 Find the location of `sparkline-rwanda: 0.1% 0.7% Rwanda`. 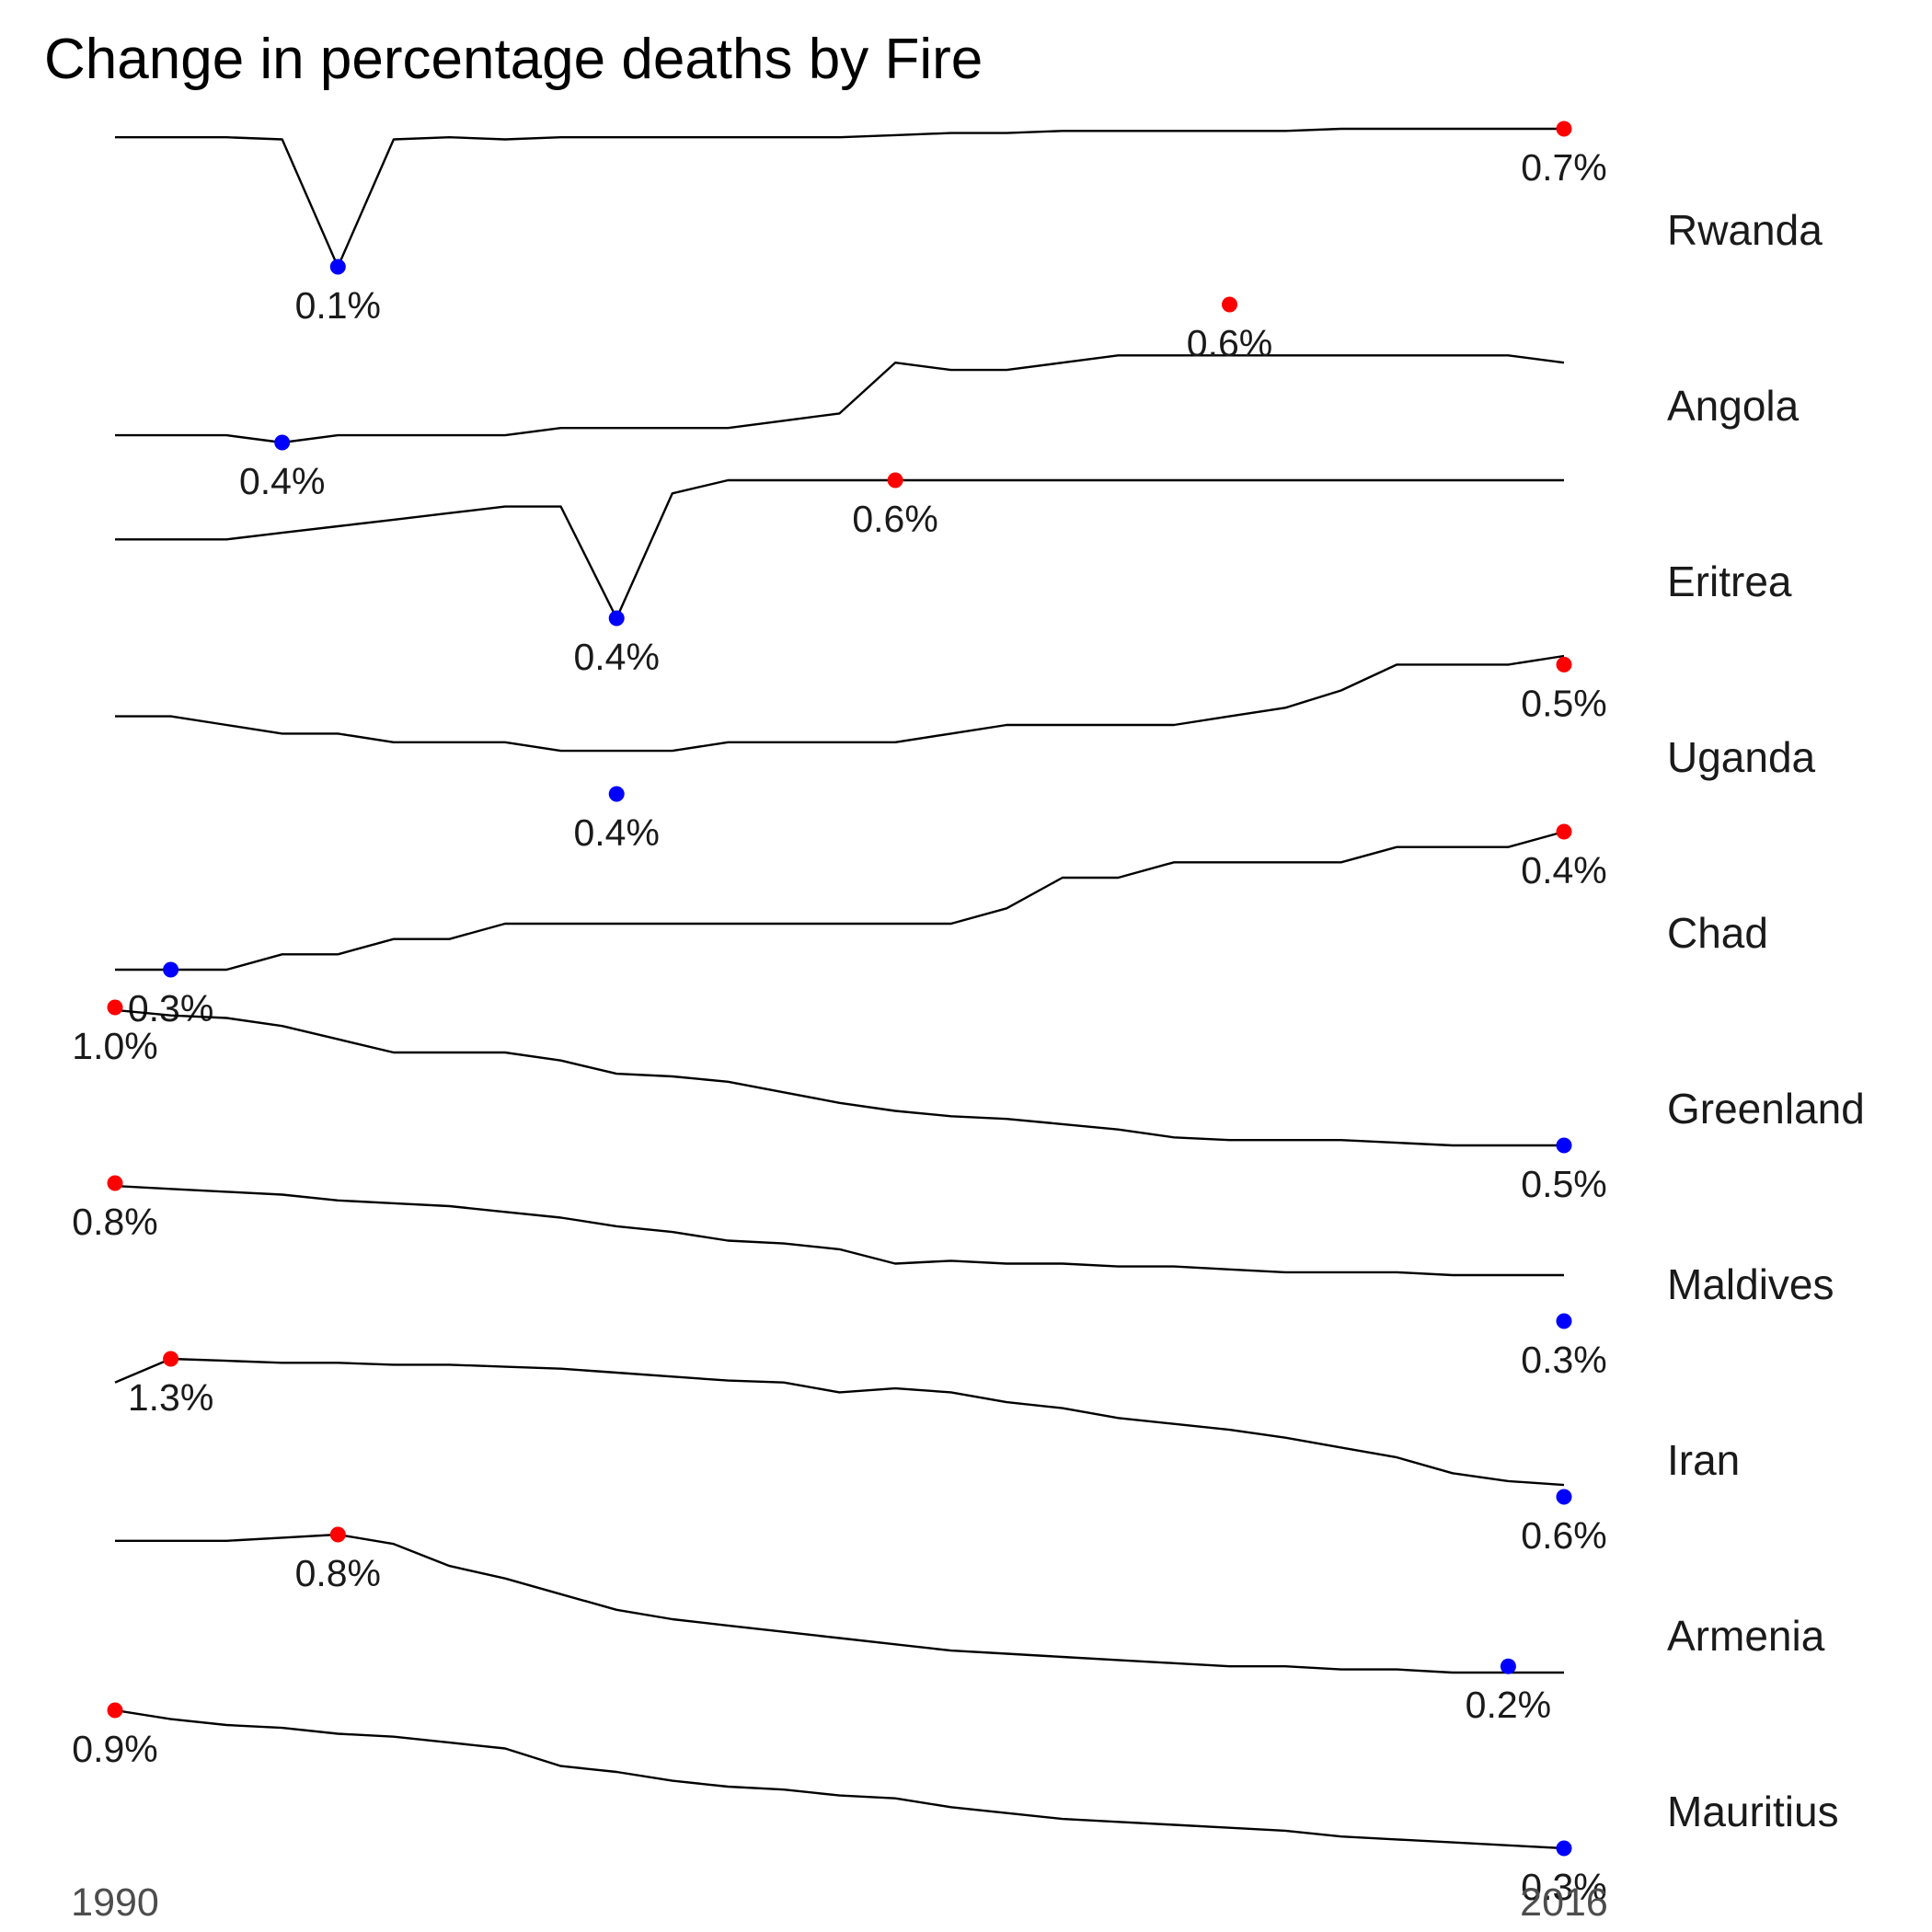

sparkline-rwanda: 0.1% 0.7% Rwanda is located at coordinates (969, 224).